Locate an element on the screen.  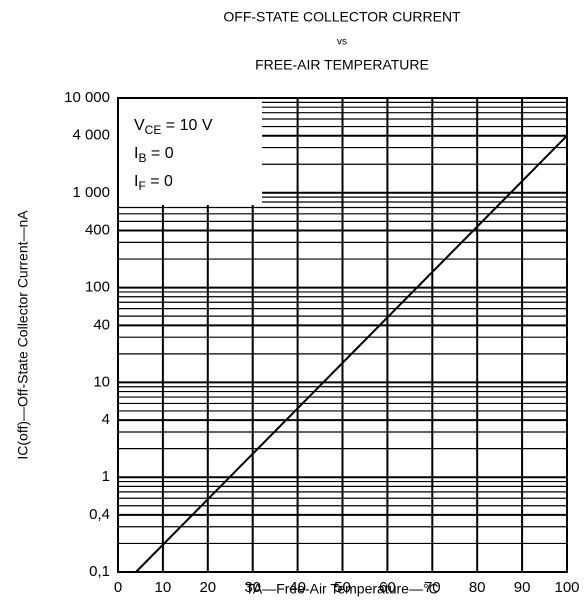
y-tick-label: 100 is located at coordinates (97, 287).